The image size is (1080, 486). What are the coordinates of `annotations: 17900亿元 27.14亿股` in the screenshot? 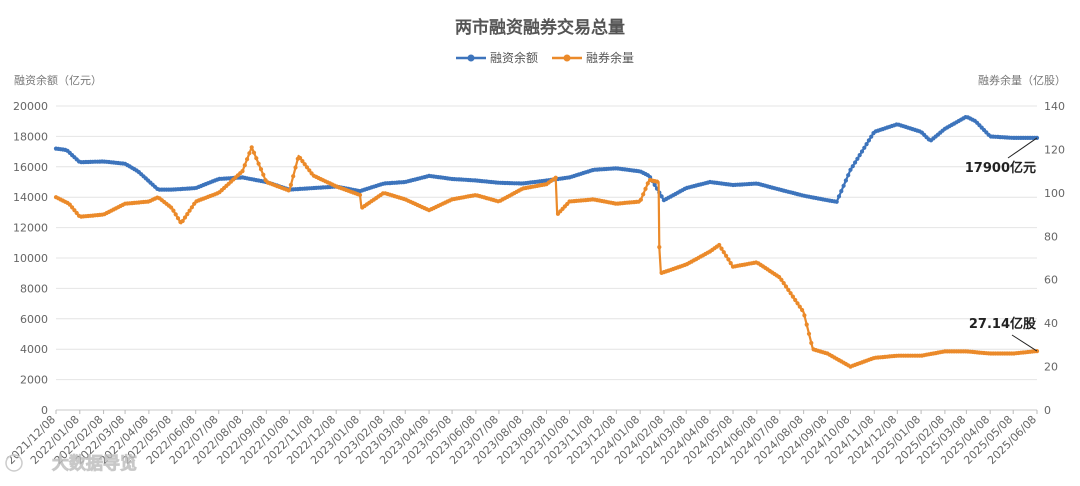 It's located at (1001, 244).